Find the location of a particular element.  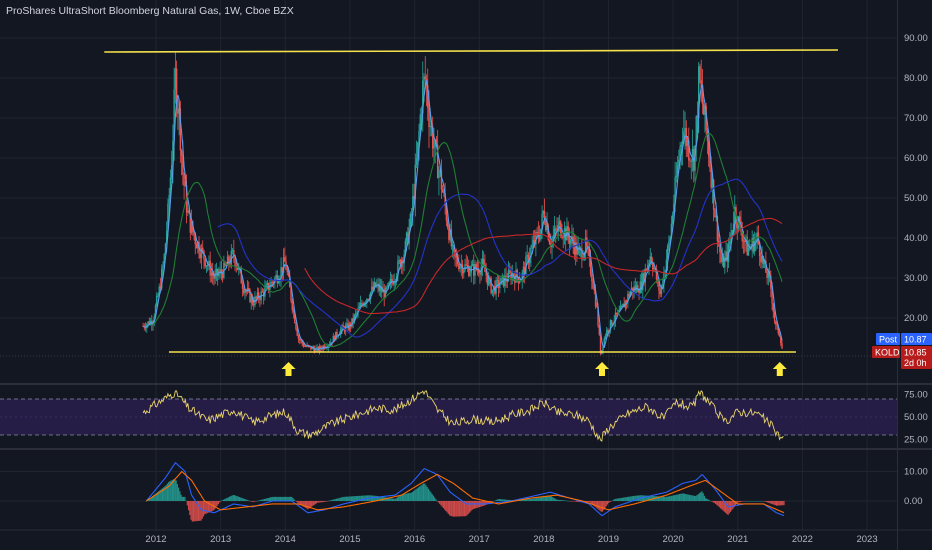

symbol-badge-label: KOLD is located at coordinates (887, 353).